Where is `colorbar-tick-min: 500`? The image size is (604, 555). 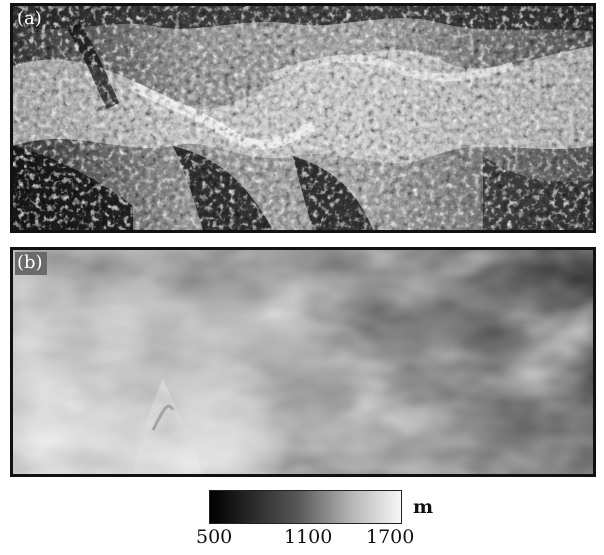
colorbar-tick-min: 500 is located at coordinates (214, 537).